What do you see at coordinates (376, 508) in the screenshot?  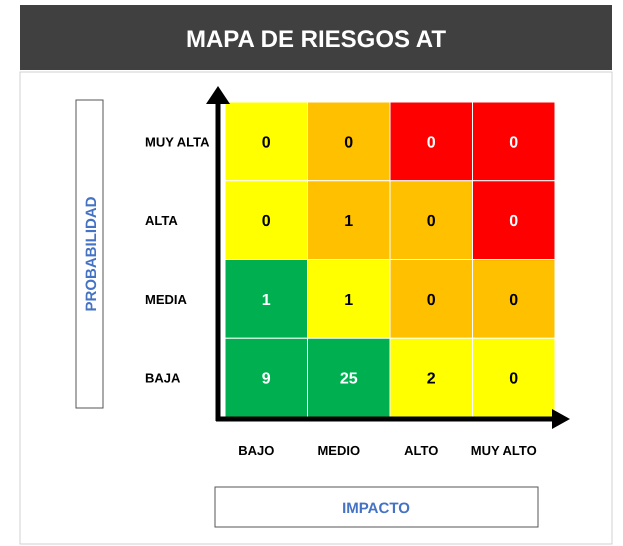 I see `x-axis-title: IMPACTO` at bounding box center [376, 508].